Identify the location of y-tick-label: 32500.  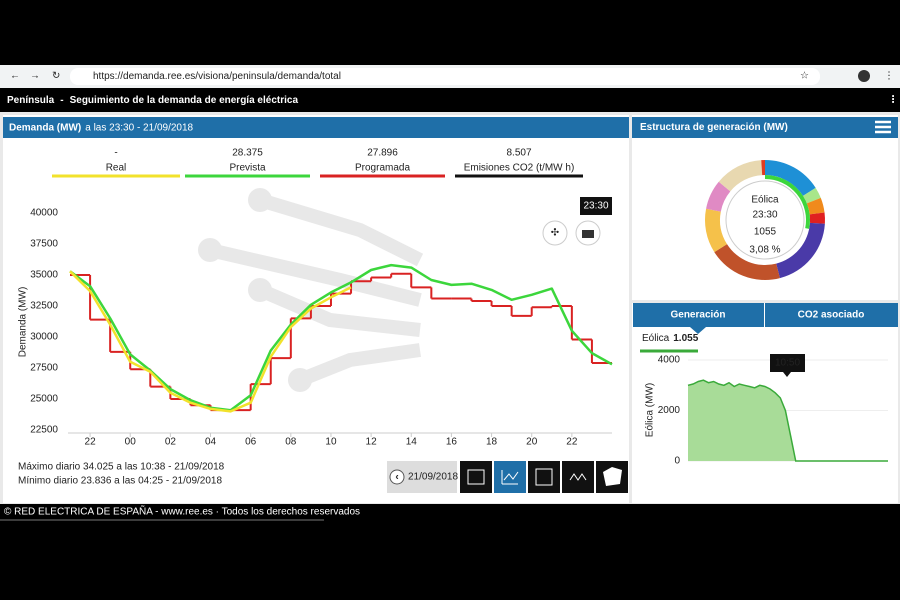
(44, 306).